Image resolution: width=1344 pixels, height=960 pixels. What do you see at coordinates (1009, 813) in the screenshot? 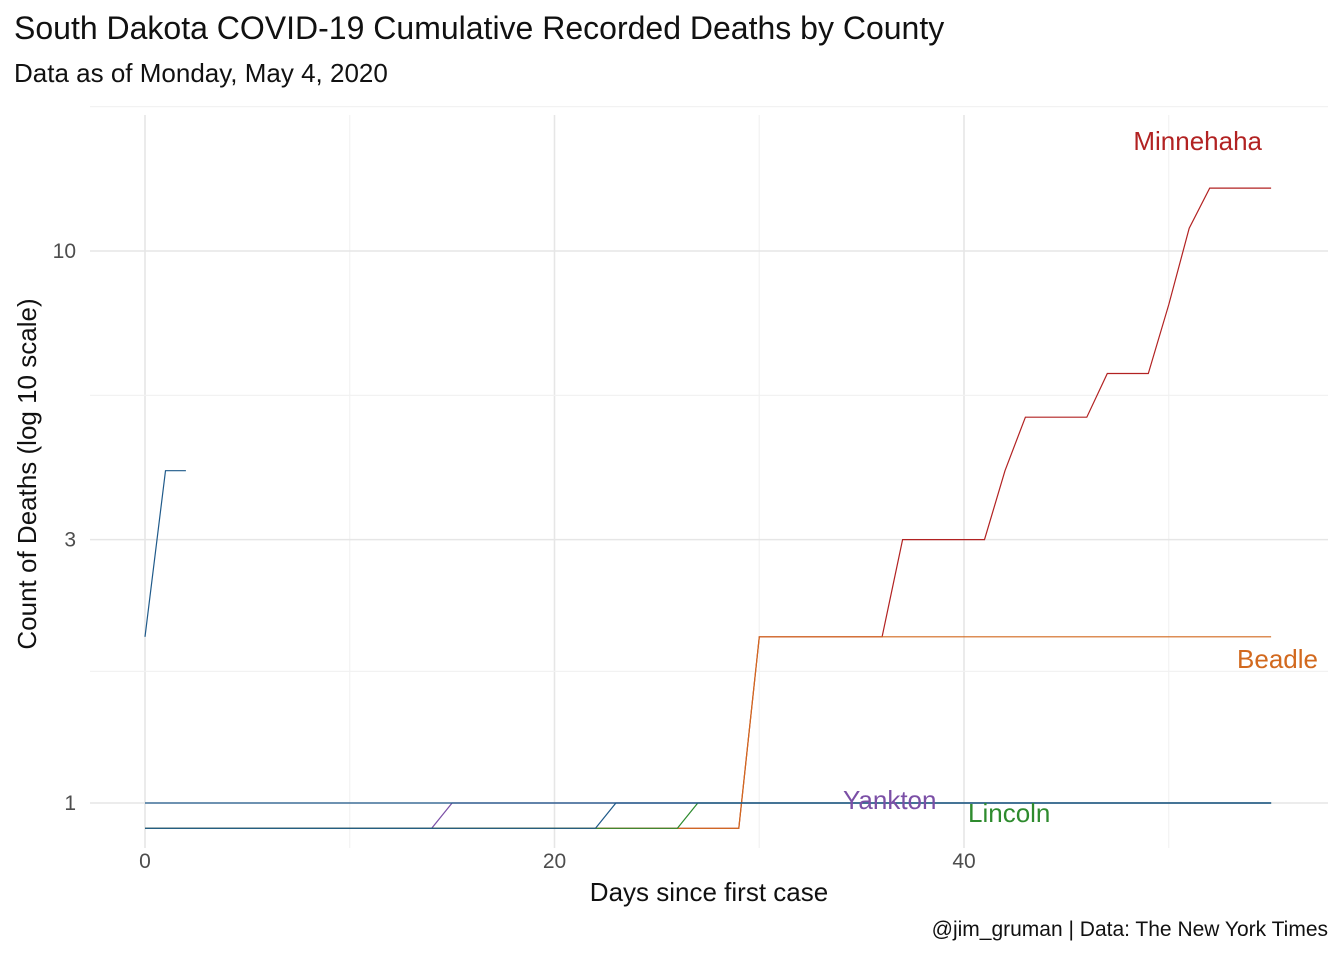
I see `series-label-lincoln: Lincoln` at bounding box center [1009, 813].